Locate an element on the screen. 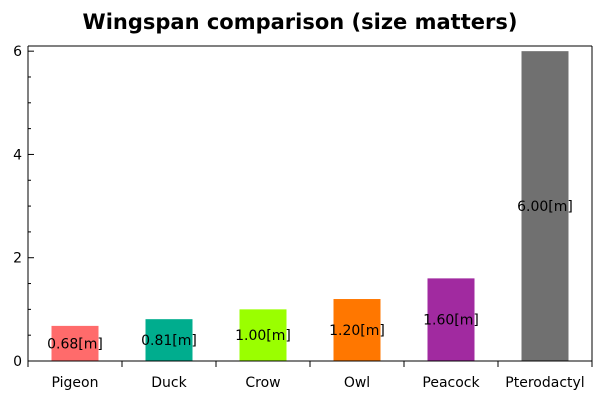 This screenshot has width=600, height=400. data-label-peacock: 1.60[m] is located at coordinates (451, 321).